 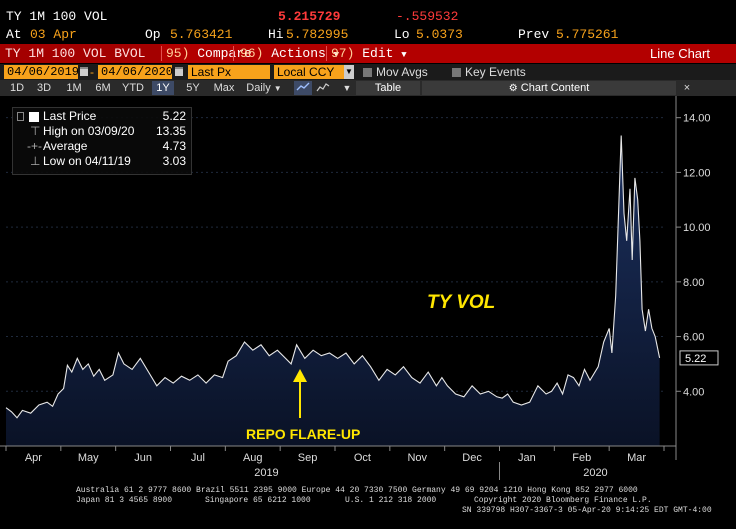 I want to click on draw-tool-icon, so click(x=323, y=88).